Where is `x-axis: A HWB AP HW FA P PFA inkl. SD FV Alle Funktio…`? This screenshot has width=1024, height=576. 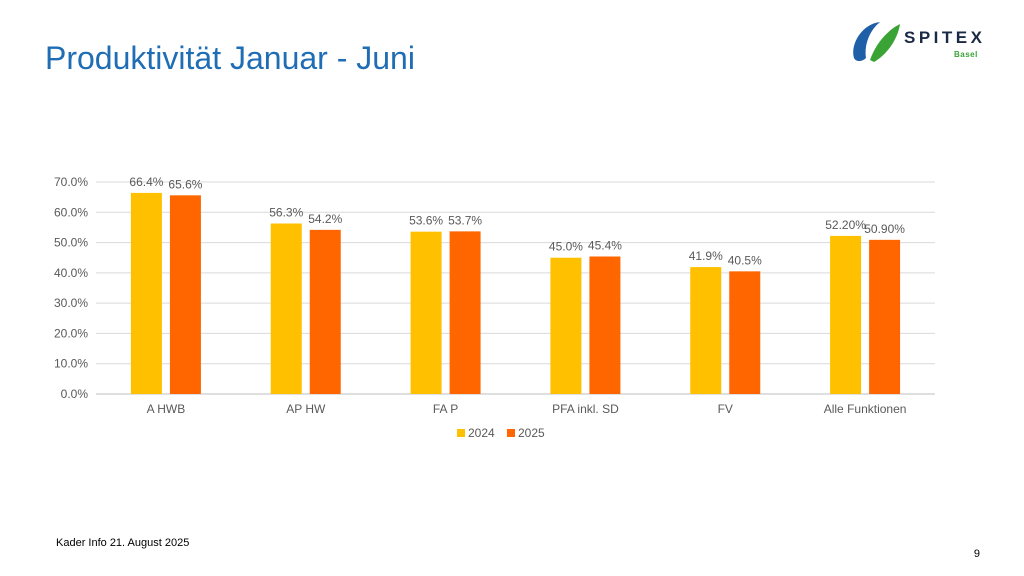 x-axis: A HWB AP HW FA P PFA inkl. SD FV Alle Funktio… is located at coordinates (527, 409).